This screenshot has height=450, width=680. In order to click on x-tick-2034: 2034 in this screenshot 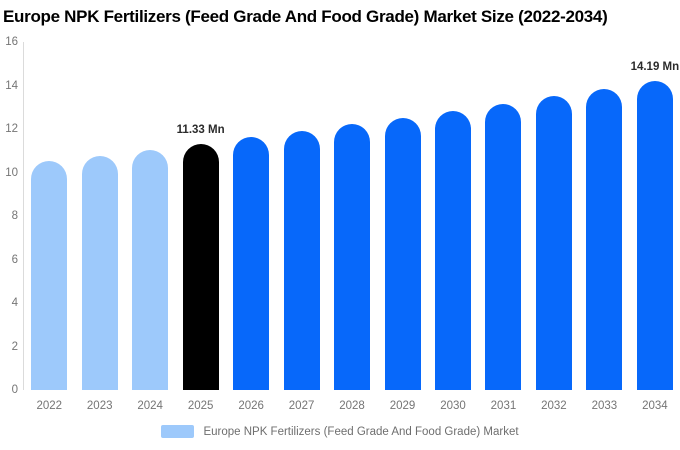, I will do `click(655, 406)`.